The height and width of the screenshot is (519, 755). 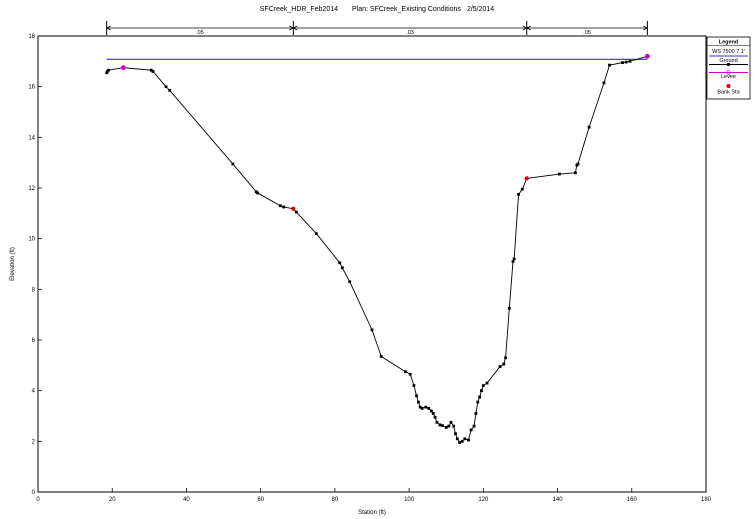 I want to click on x-tick-label: 80, so click(x=335, y=500).